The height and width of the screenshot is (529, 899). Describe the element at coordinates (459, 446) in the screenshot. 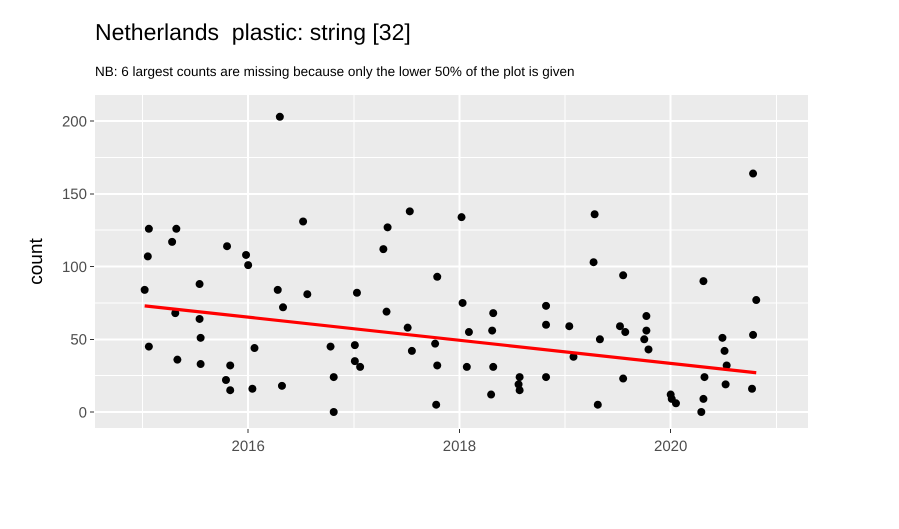

I see `x-tick-label: 2018` at that location.